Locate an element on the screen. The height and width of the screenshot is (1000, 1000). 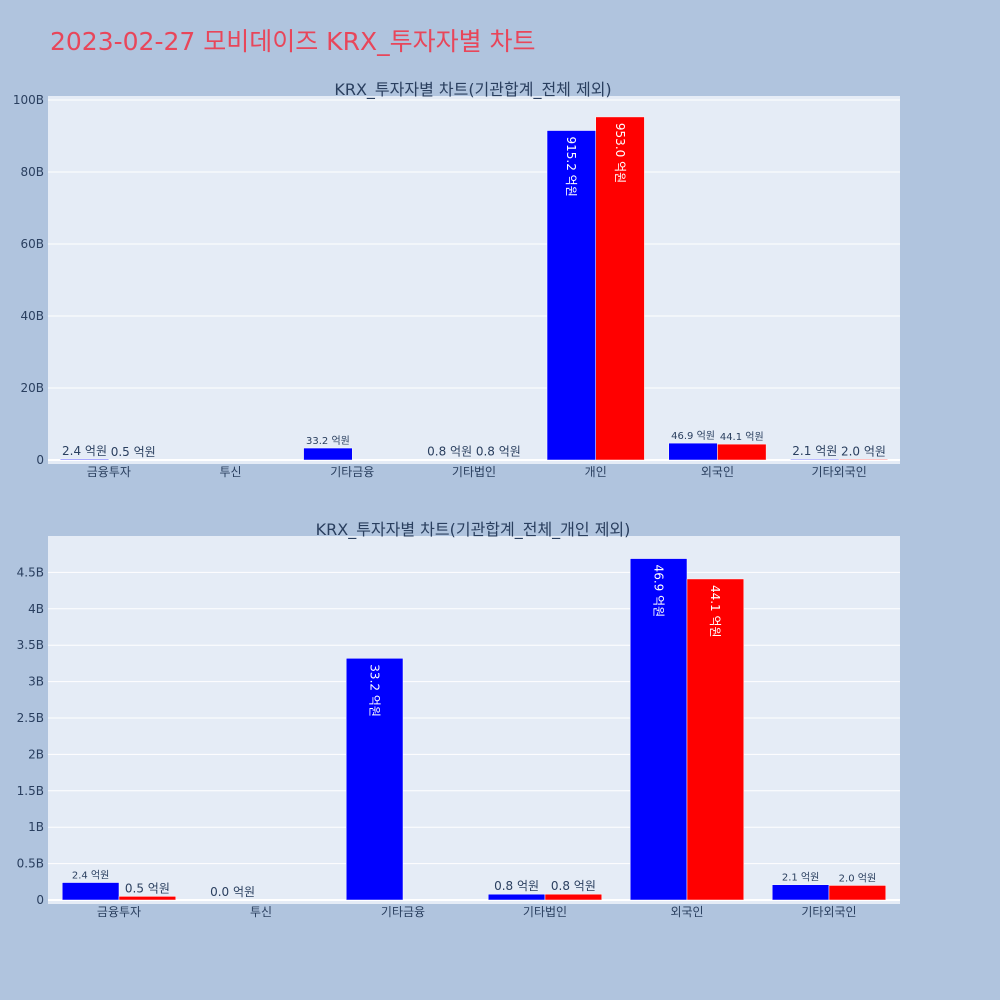
y-tick-label: 60B is located at coordinates (32, 244).